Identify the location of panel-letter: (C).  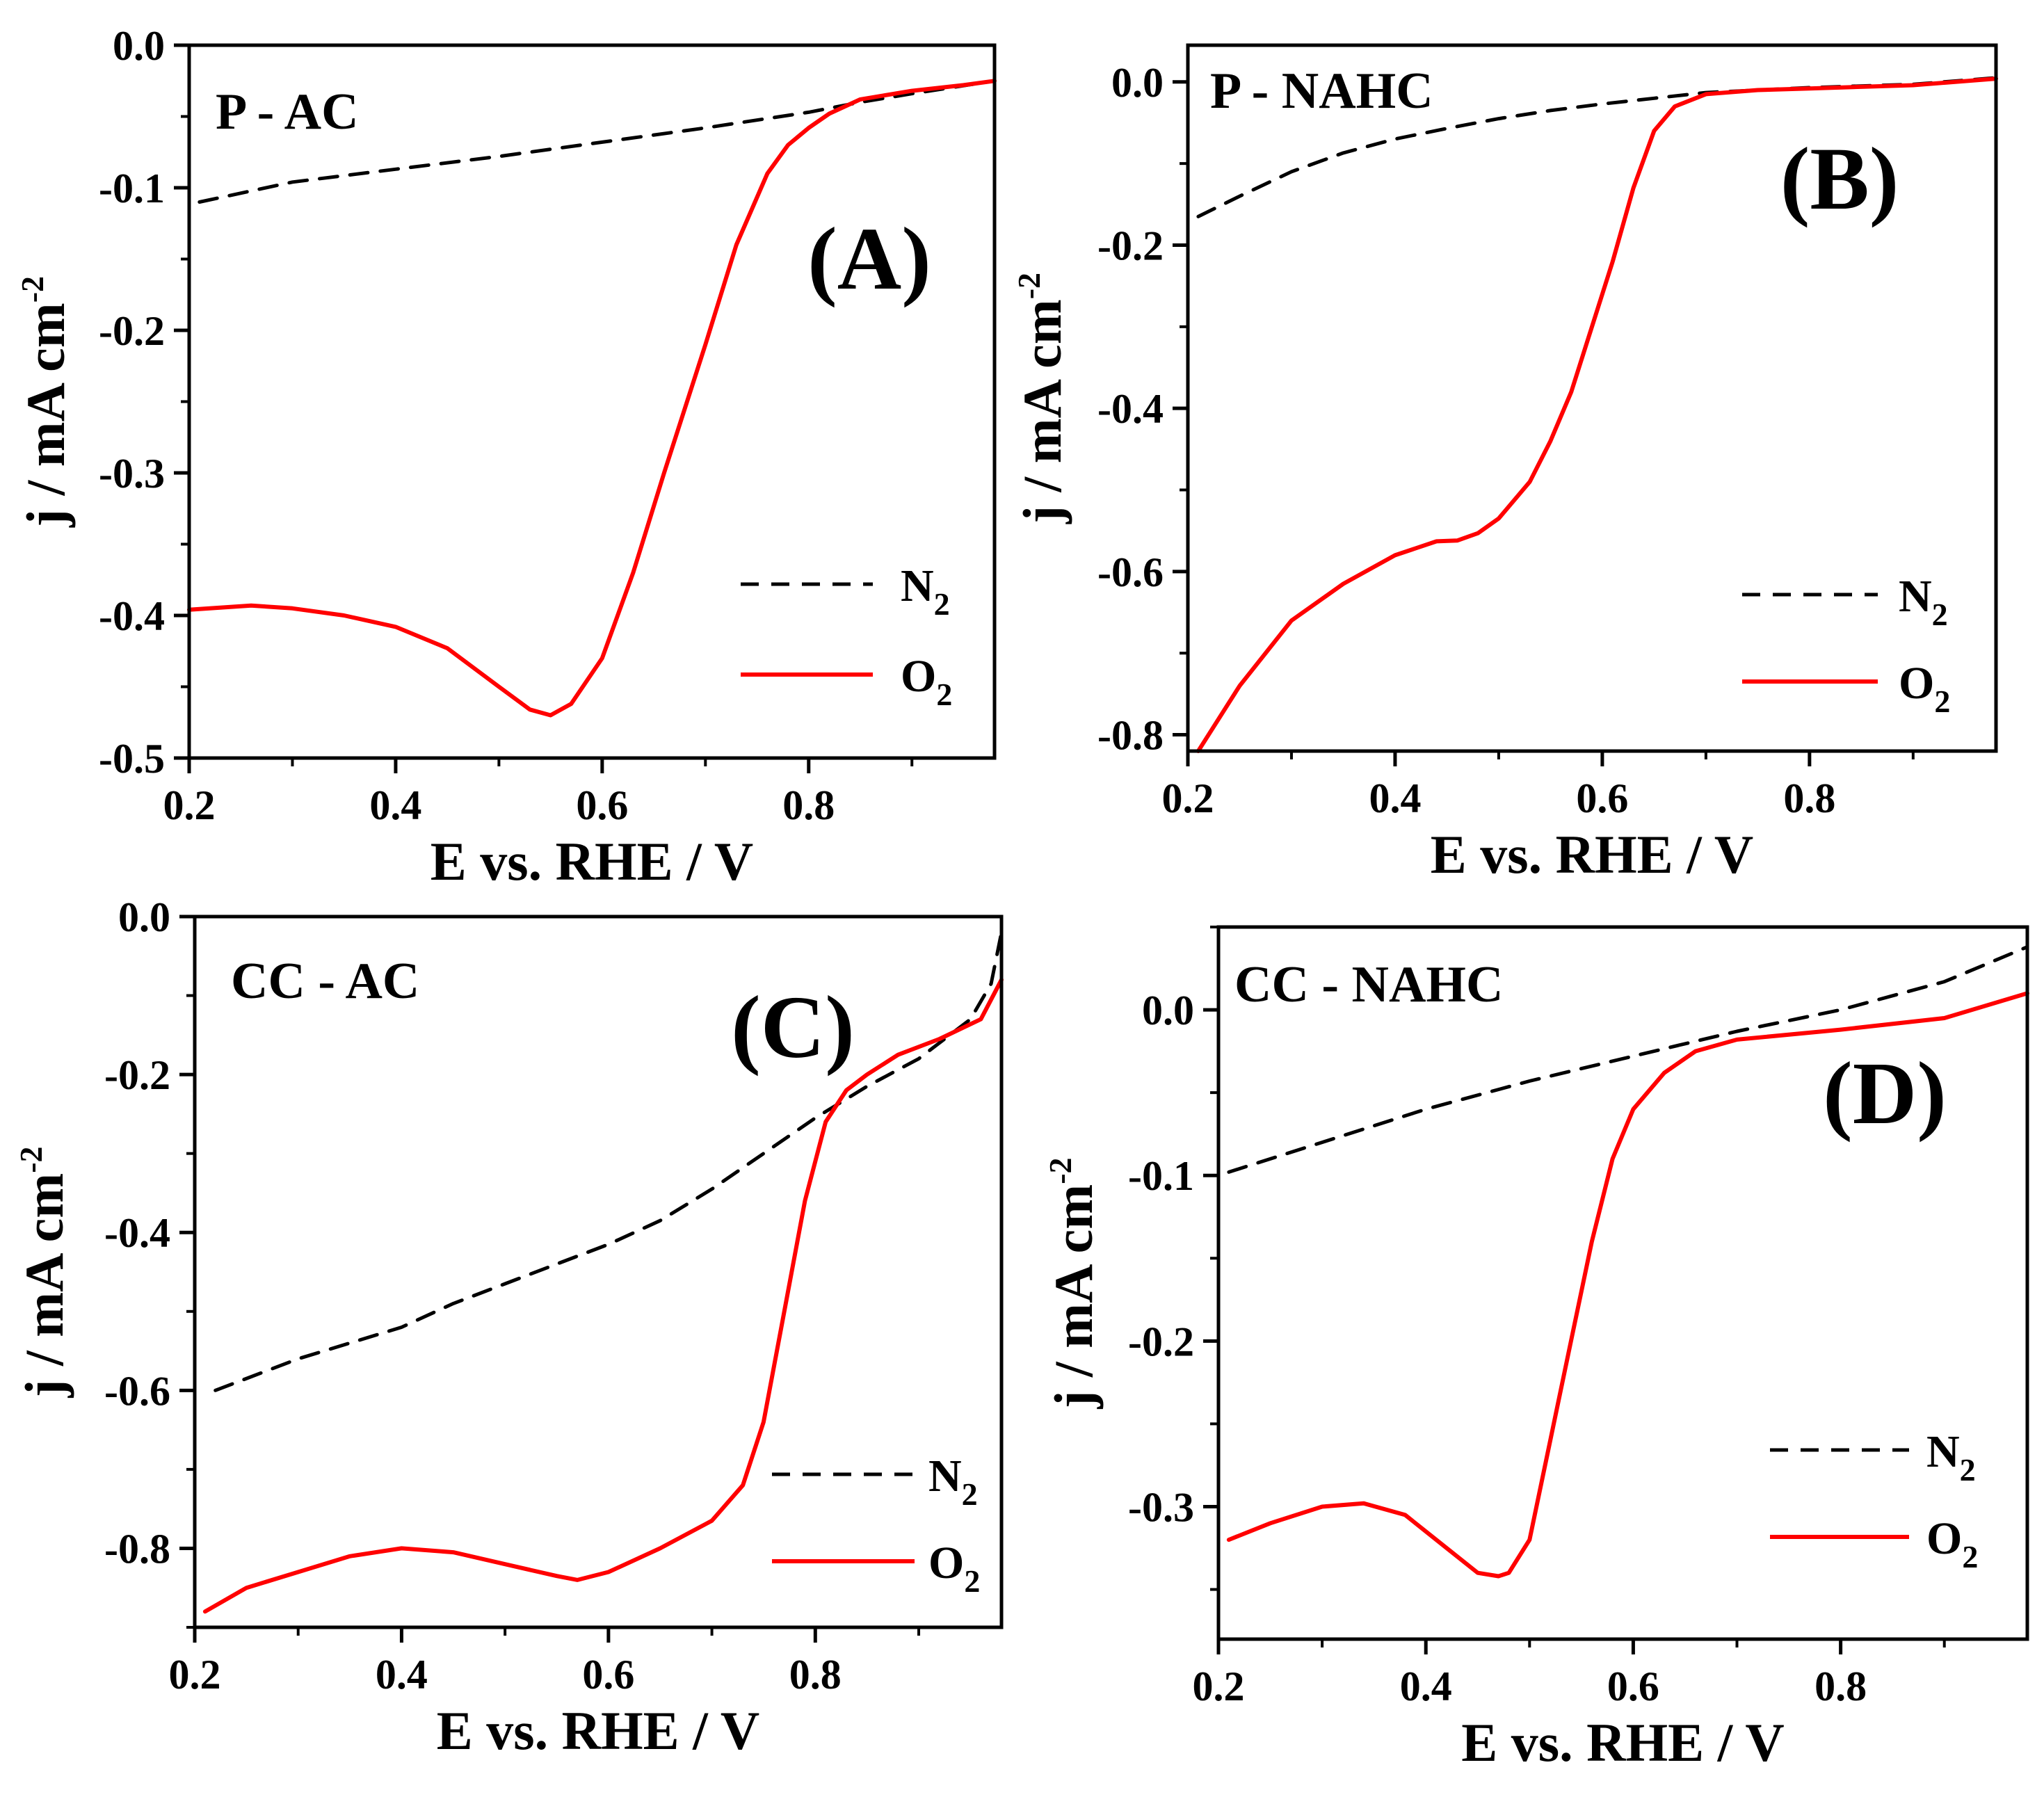
(793, 1027).